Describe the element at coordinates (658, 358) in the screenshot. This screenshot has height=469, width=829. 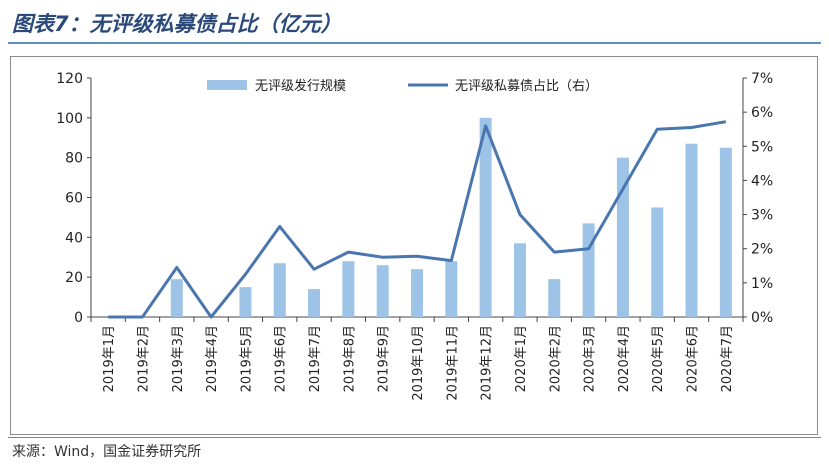
I see `x-tick-label: 2020年5月` at that location.